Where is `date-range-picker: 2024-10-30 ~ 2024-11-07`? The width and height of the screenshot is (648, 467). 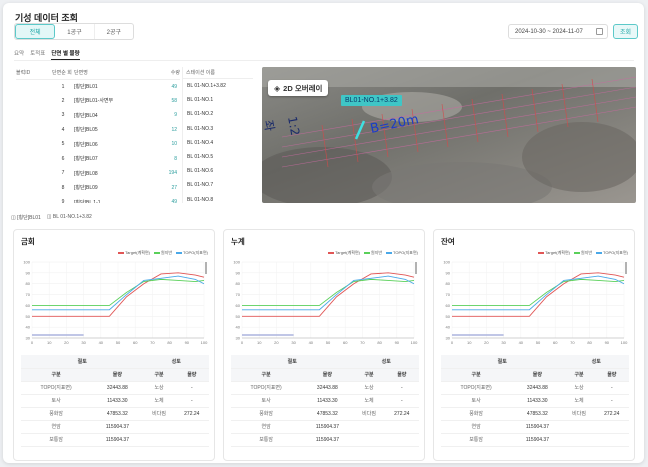
date-range-picker: 2024-10-30 ~ 2024-11-07 is located at coordinates (558, 31).